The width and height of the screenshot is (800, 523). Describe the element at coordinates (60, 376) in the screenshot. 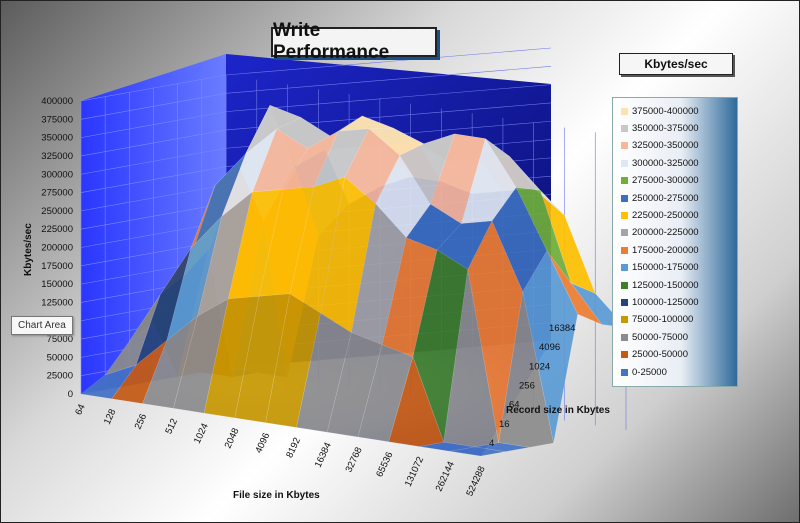

I see `z-tick-label: 25000` at that location.